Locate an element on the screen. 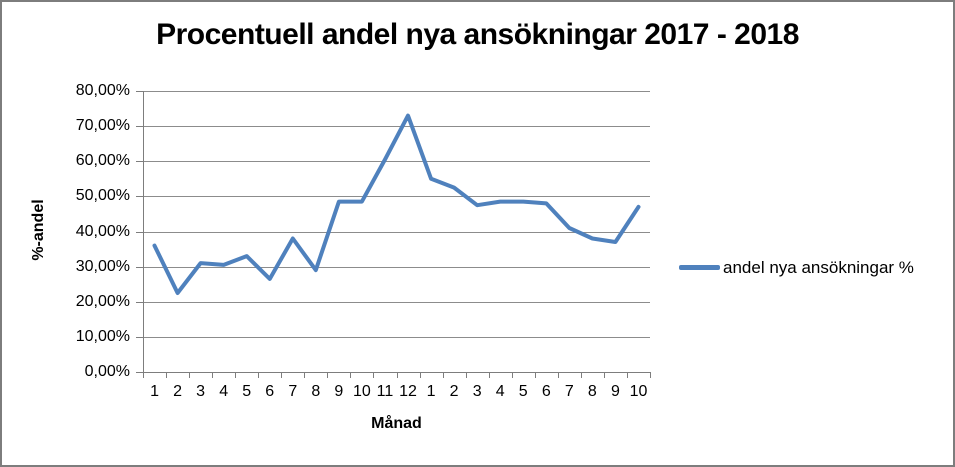 This screenshot has width=955, height=467. y-tick-label: 0,00% is located at coordinates (107, 371).